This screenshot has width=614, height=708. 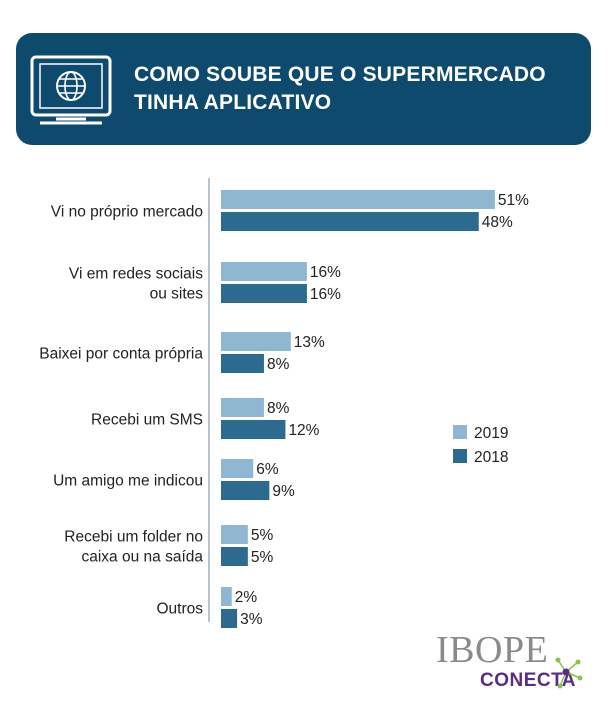 I want to click on data-label: 51%, so click(x=513, y=200).